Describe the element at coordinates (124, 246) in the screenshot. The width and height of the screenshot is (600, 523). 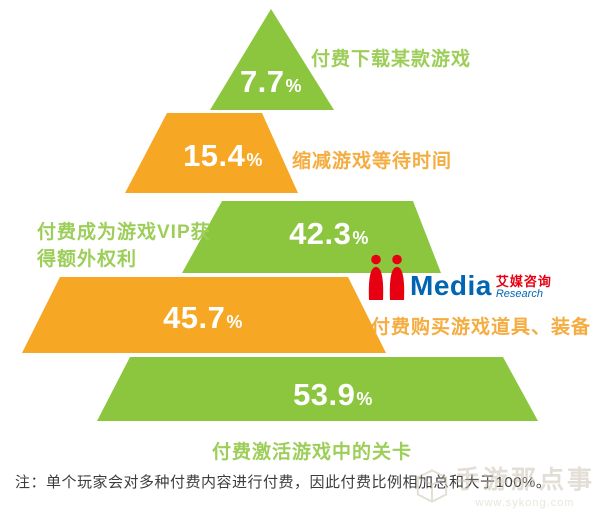
I see `layer-3-label: 付费成为游戏VIP获得额外权利` at that location.